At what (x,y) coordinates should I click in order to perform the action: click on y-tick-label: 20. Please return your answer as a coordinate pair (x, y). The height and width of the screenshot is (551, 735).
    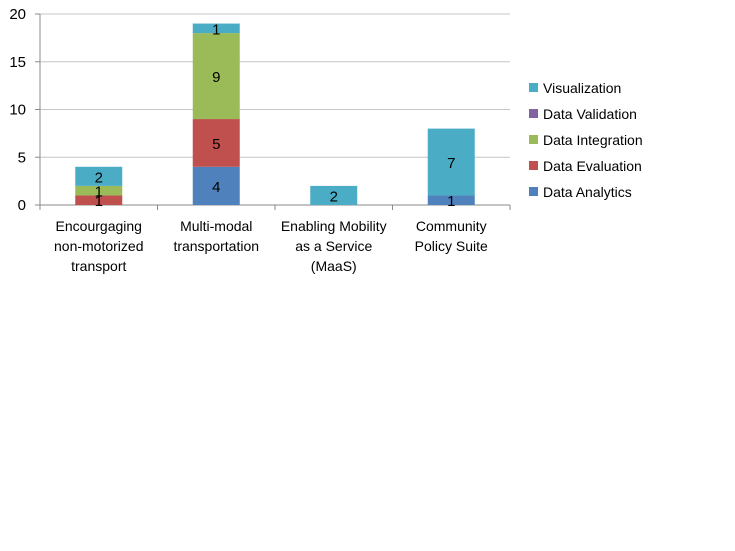
    Looking at the image, I should click on (17, 14).